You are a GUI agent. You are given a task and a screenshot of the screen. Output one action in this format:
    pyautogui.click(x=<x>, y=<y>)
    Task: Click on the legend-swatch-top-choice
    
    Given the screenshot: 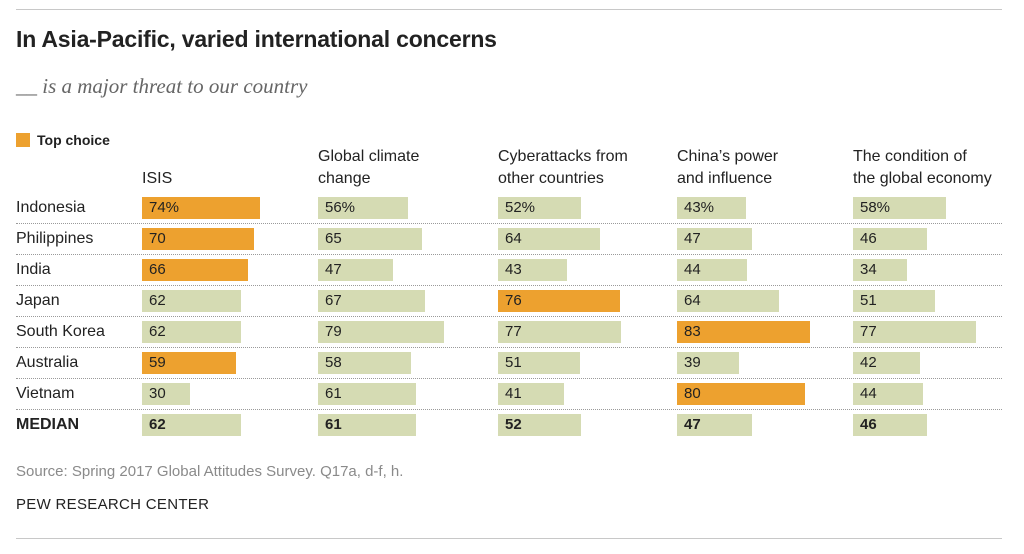 What is the action you would take?
    pyautogui.click(x=23, y=140)
    